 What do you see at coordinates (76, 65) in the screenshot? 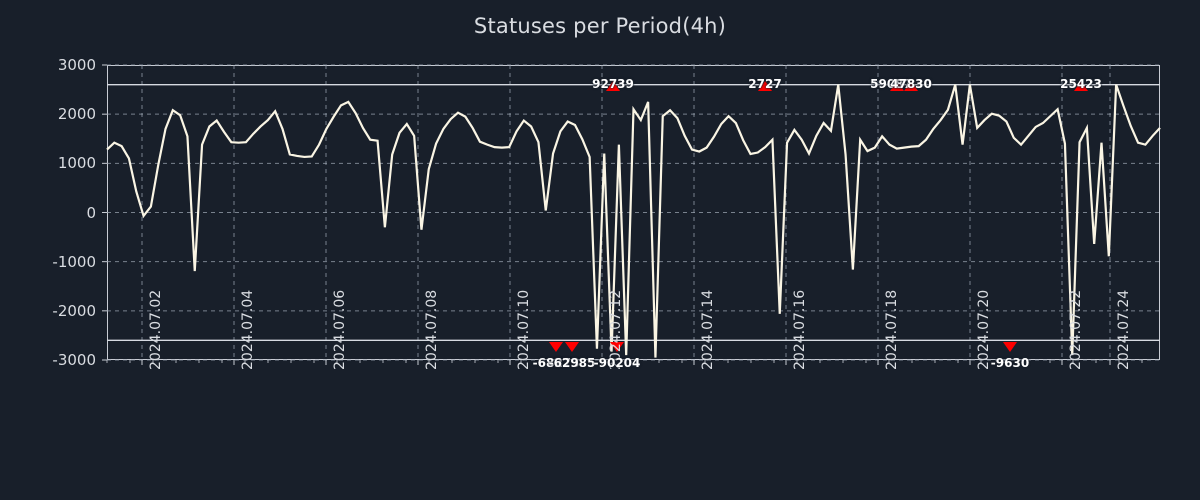
I see `y-axis-tick-label: 3000` at bounding box center [76, 65].